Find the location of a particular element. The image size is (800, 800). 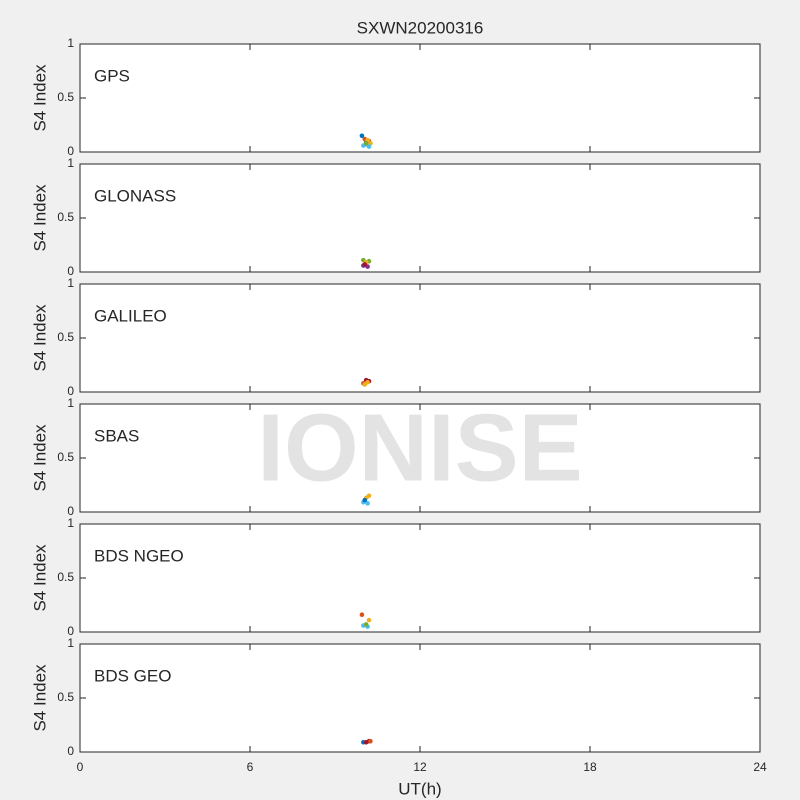

watermark: IONISE is located at coordinates (419, 447).